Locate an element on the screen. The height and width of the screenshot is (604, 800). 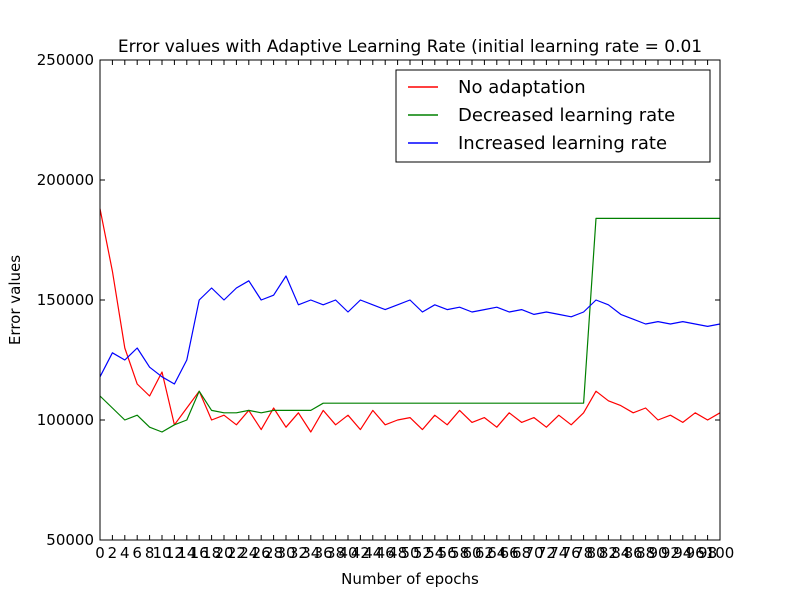
x-tick-label: 88 is located at coordinates (645, 553).